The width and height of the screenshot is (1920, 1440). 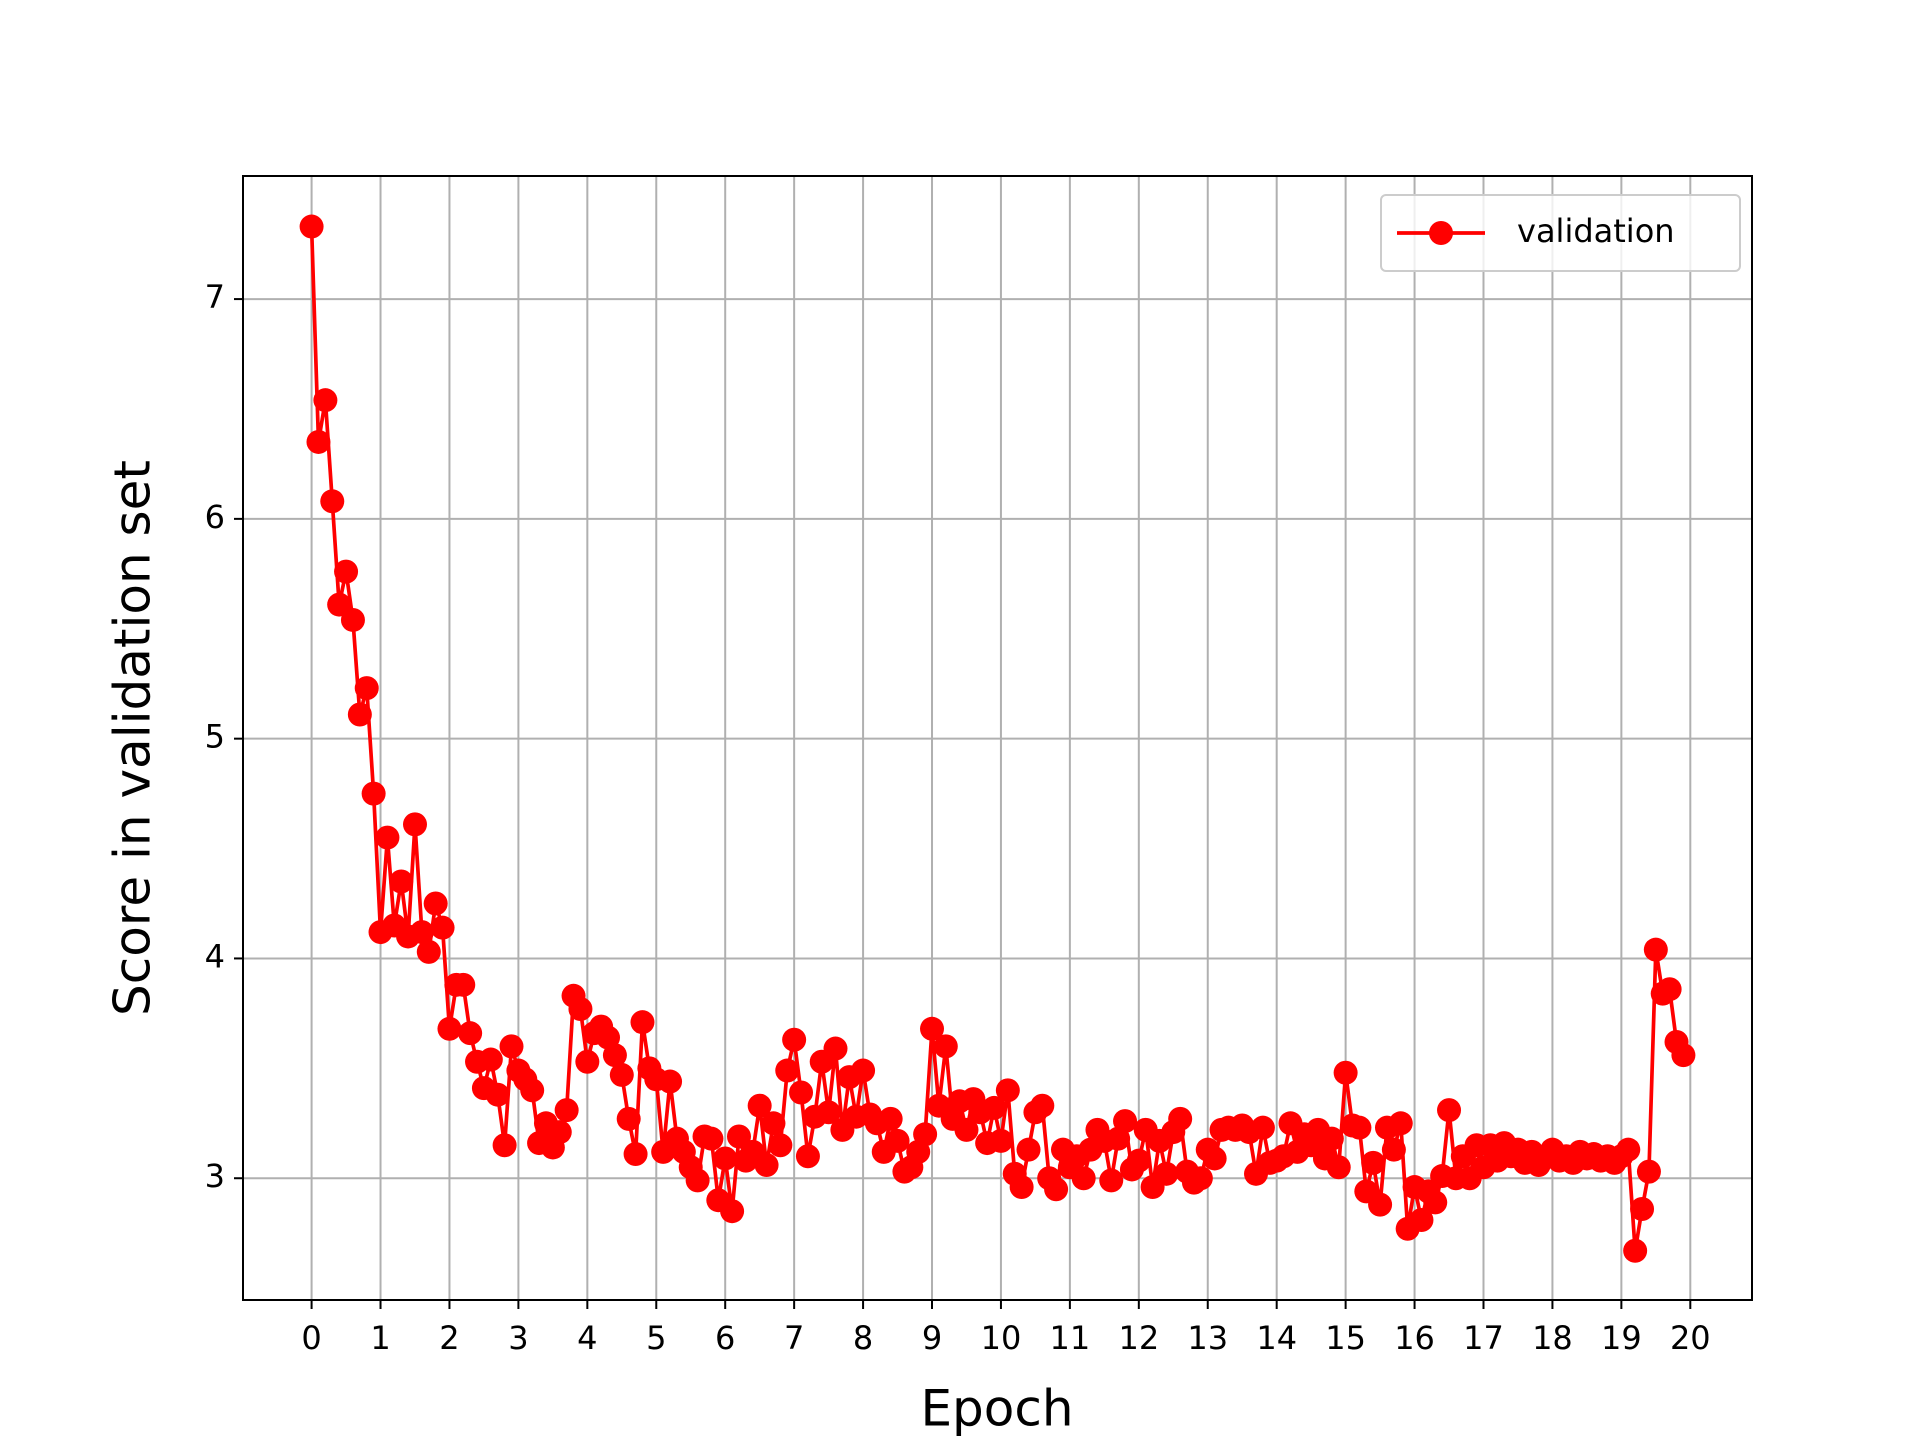 What do you see at coordinates (725, 1338) in the screenshot?
I see `x-tick-label: 6` at bounding box center [725, 1338].